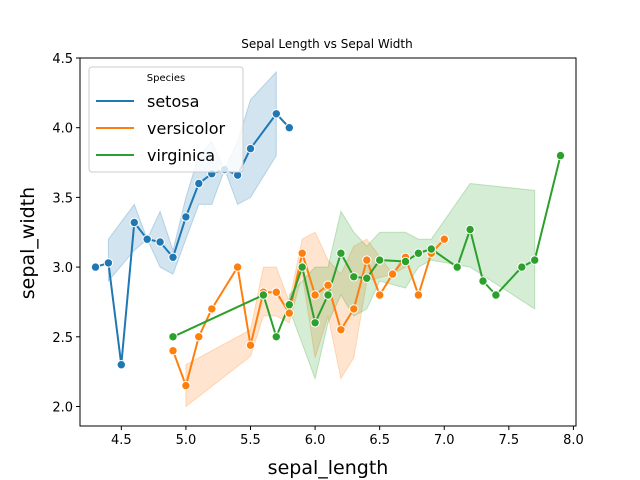  Describe the element at coordinates (508, 440) in the screenshot. I see `x-tick-label: 7.5` at that location.